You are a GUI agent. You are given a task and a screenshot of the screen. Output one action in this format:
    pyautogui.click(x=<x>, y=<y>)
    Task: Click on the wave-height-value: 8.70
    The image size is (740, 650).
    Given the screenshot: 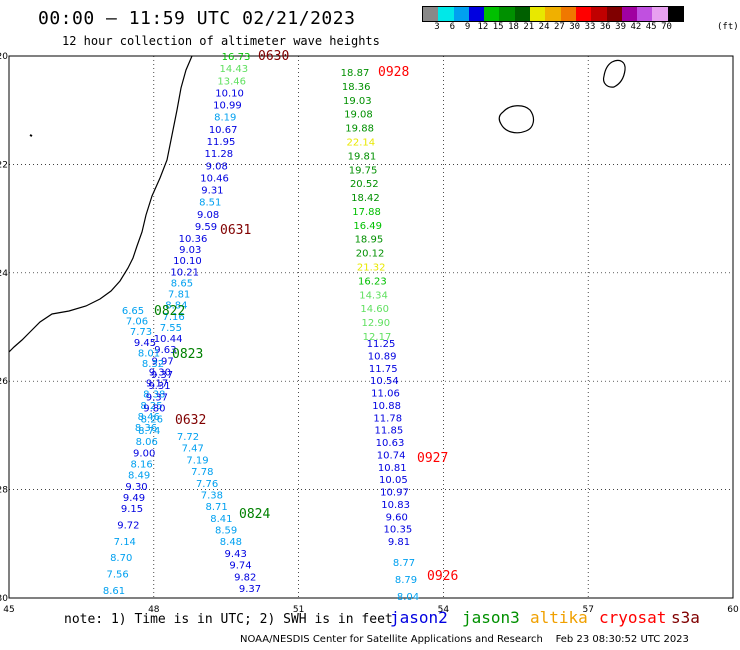 What is the action you would take?
    pyautogui.click(x=121, y=558)
    